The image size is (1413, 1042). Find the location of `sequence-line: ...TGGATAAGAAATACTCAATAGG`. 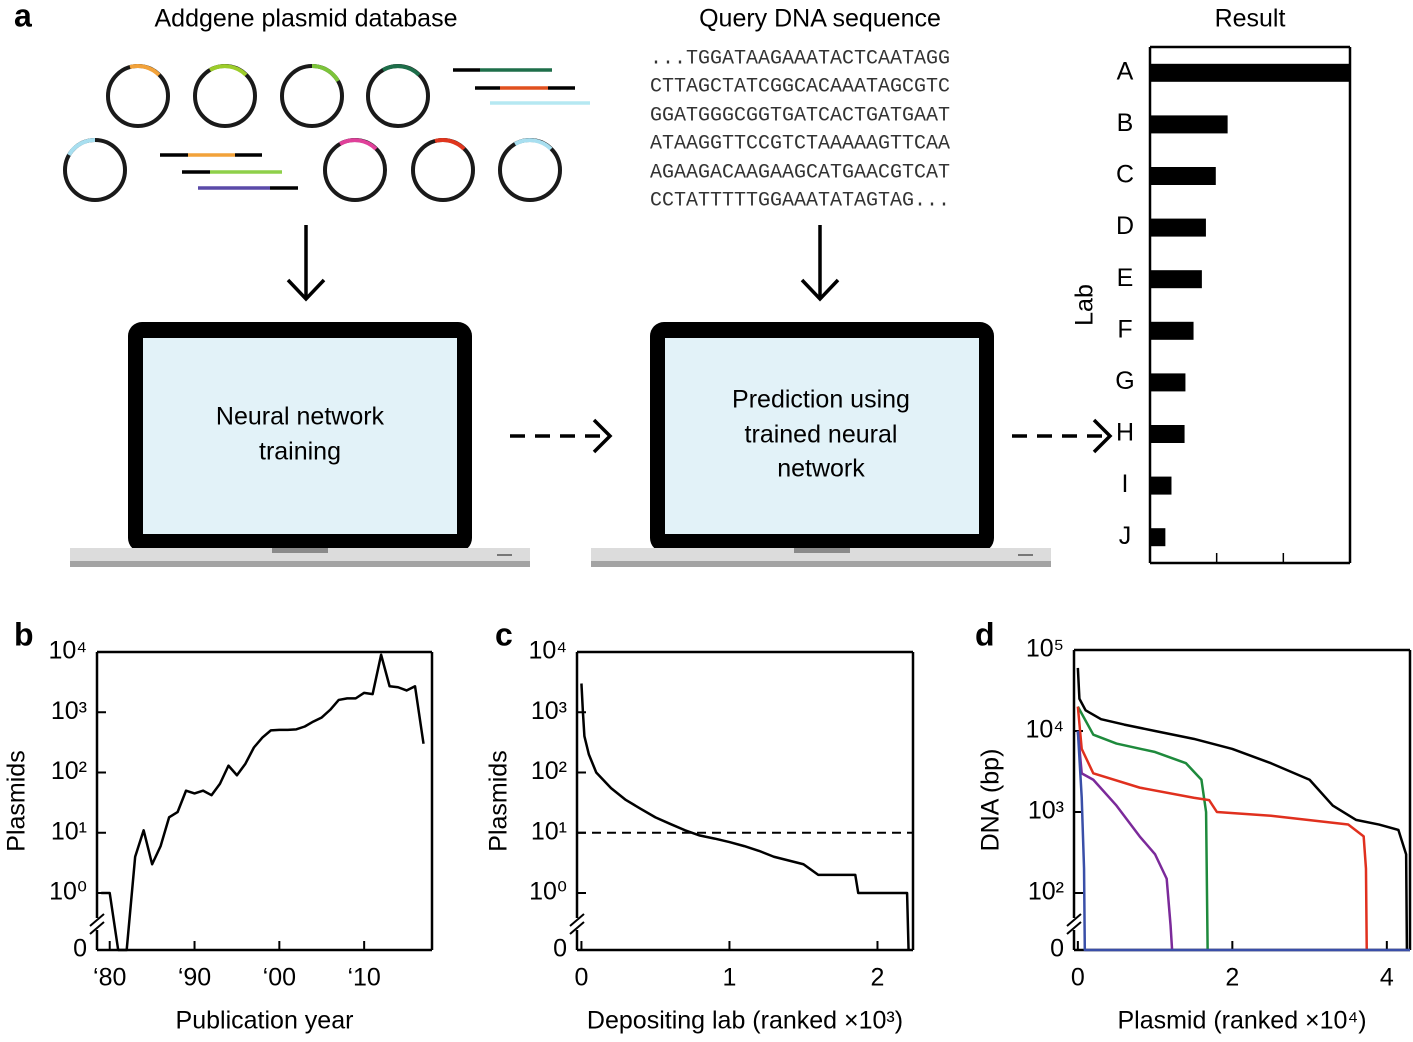

sequence-line: ...TGGATAAGAAATACTCAATAGG is located at coordinates (800, 58).